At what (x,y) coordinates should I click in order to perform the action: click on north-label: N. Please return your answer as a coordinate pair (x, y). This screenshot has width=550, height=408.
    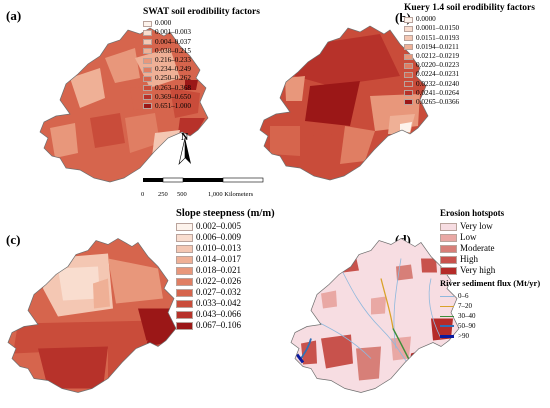
    Looking at the image, I should click on (185, 137).